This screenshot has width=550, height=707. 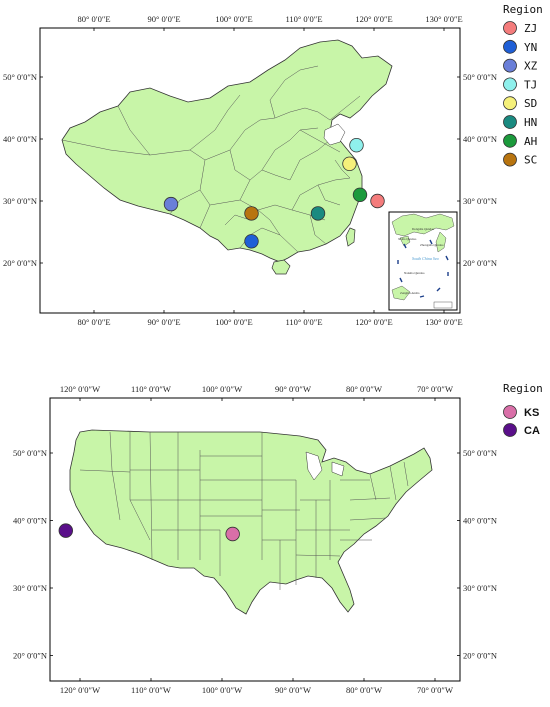 I want to click on china-legend-title: Region, so click(x=523, y=9).